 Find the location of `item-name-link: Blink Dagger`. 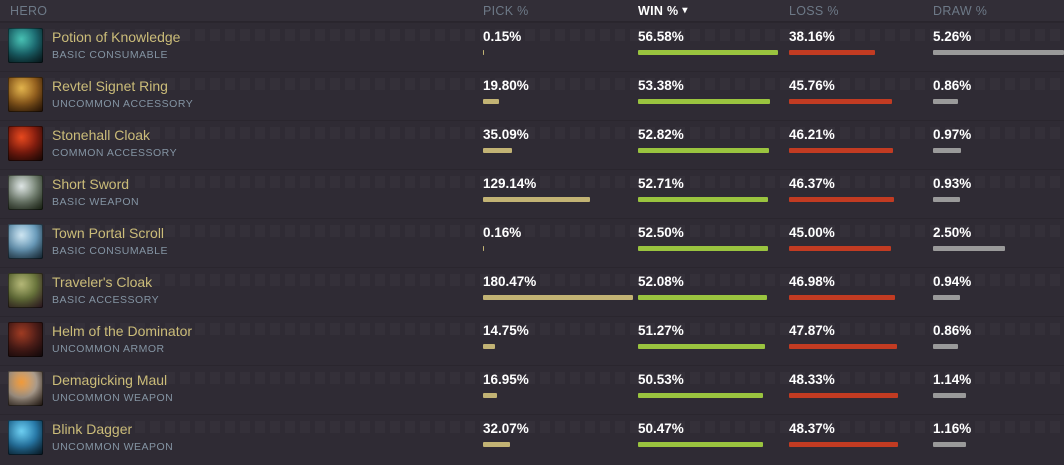

item-name-link: Blink Dagger is located at coordinates (92, 429).